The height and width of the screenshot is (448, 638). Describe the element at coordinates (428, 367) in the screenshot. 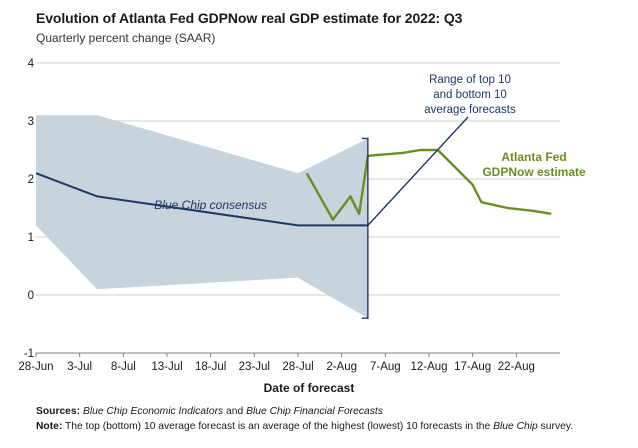

I see `x-tick-label: 12-Aug` at that location.